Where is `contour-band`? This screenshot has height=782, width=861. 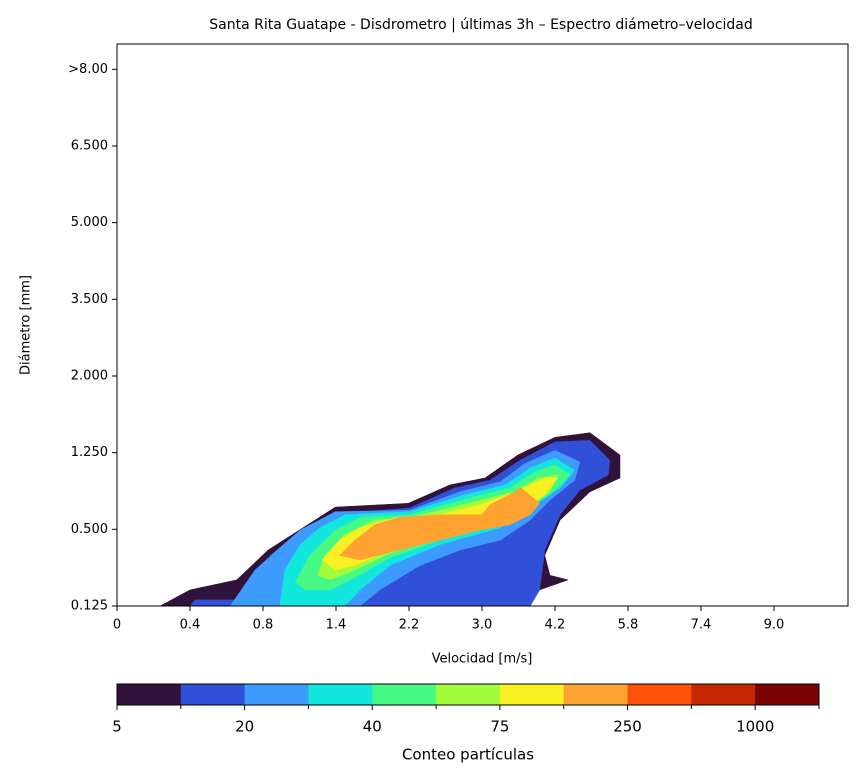
contour-band is located at coordinates (440, 523).